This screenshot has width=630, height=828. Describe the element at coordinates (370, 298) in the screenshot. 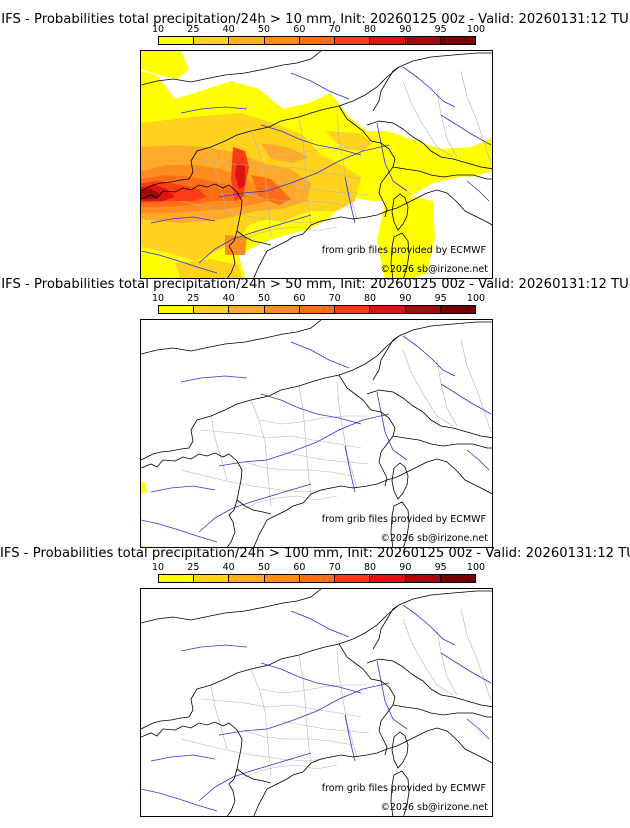

I see `colorbar-tick-label: 80` at that location.